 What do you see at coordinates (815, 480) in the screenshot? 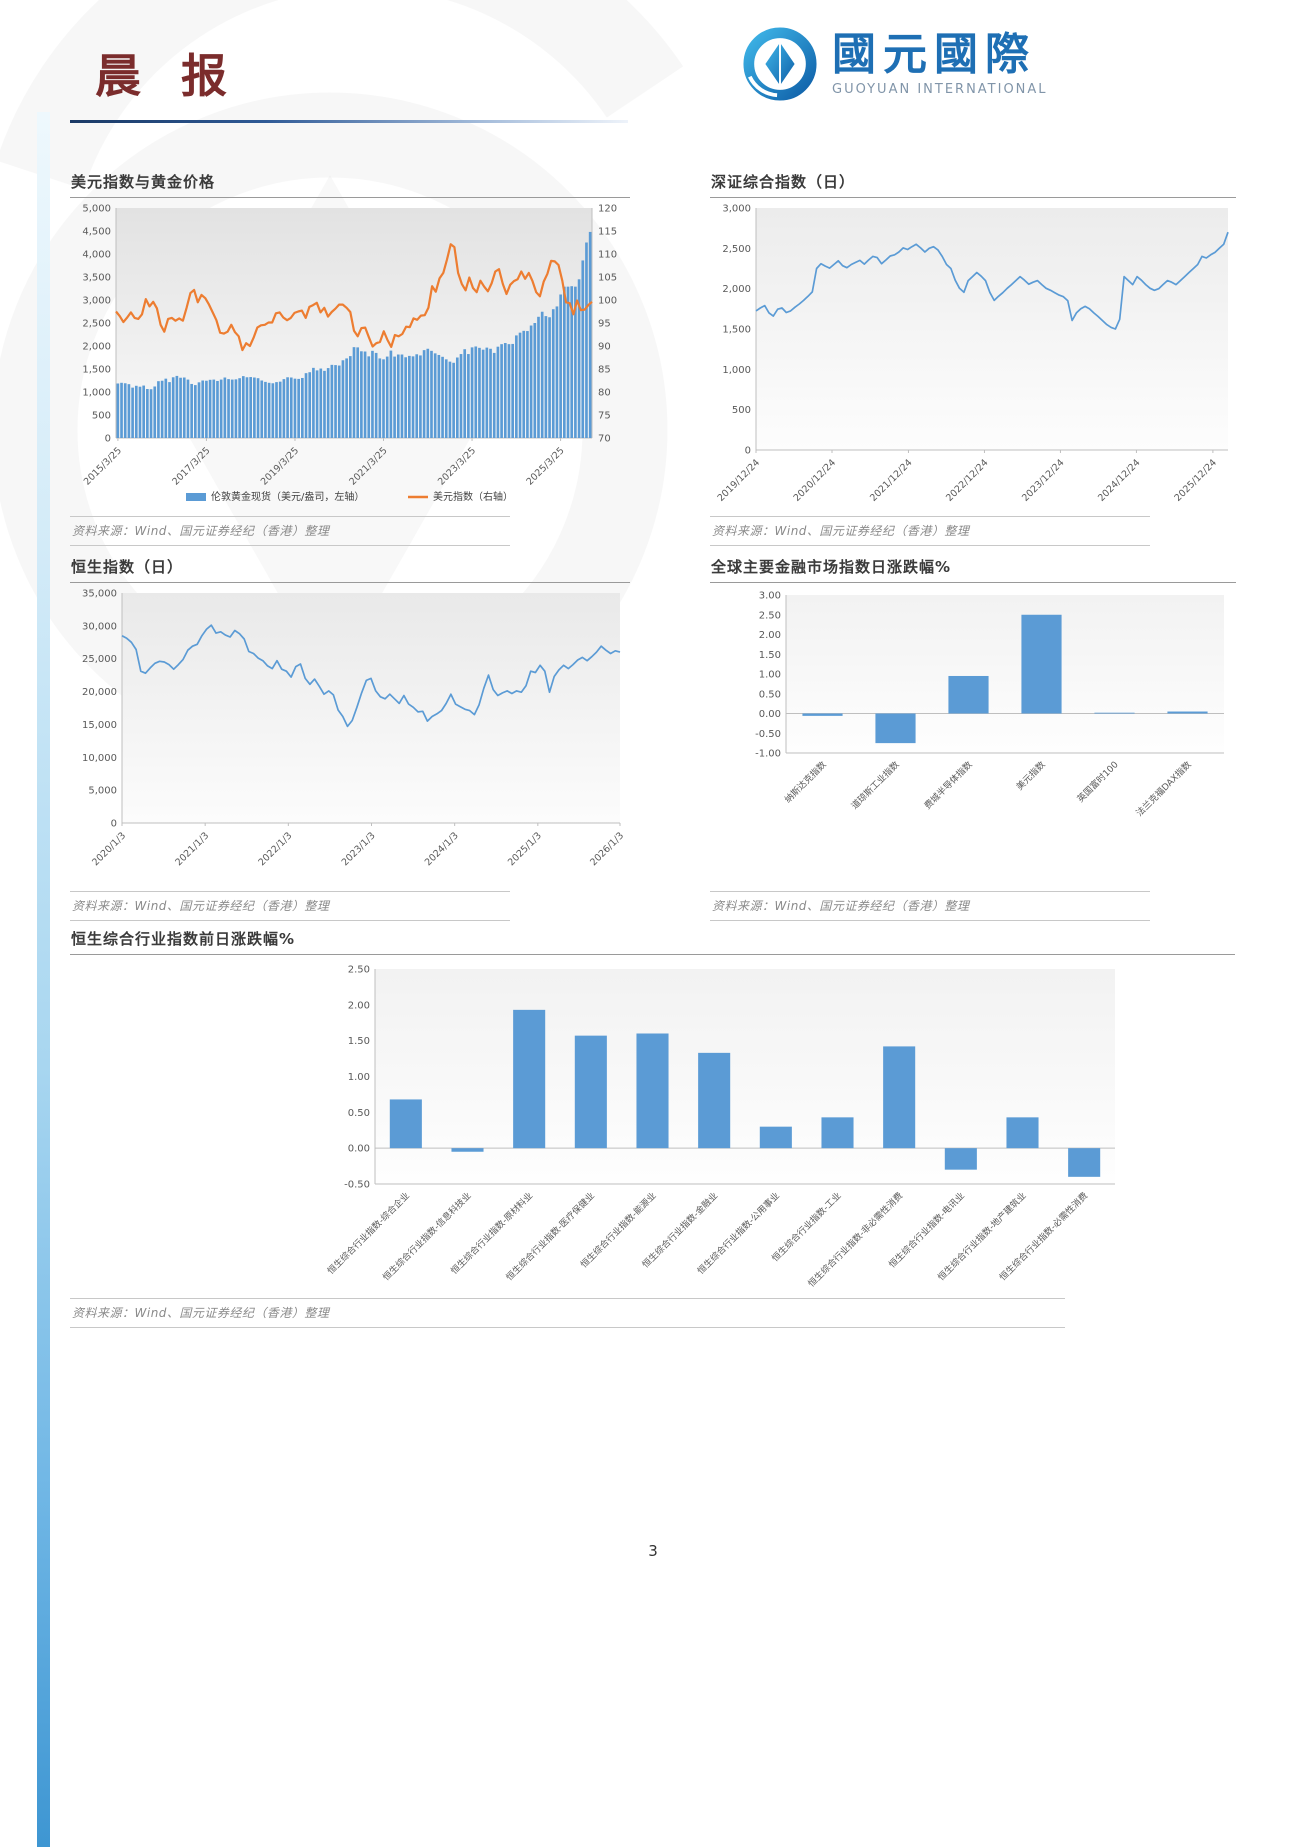
I see `svg-text: 2020/12/24` at bounding box center [815, 480].